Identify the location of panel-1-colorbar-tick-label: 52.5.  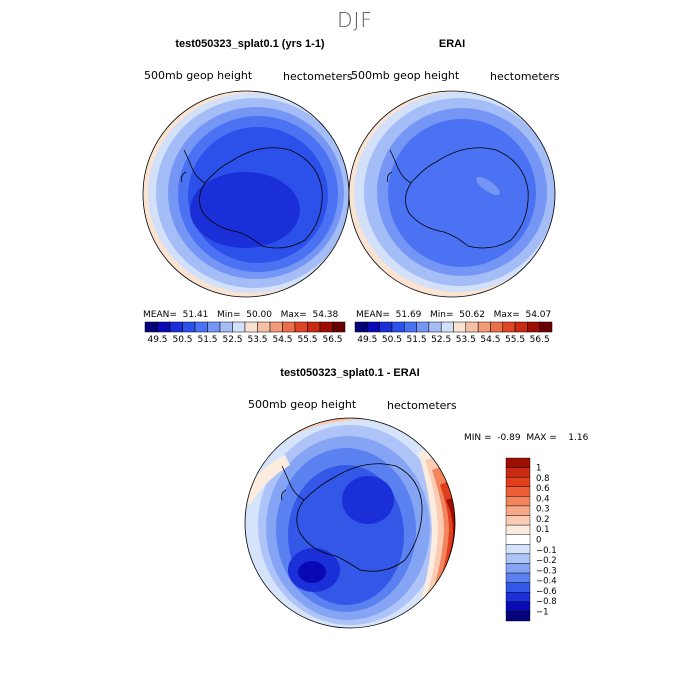
(232, 340).